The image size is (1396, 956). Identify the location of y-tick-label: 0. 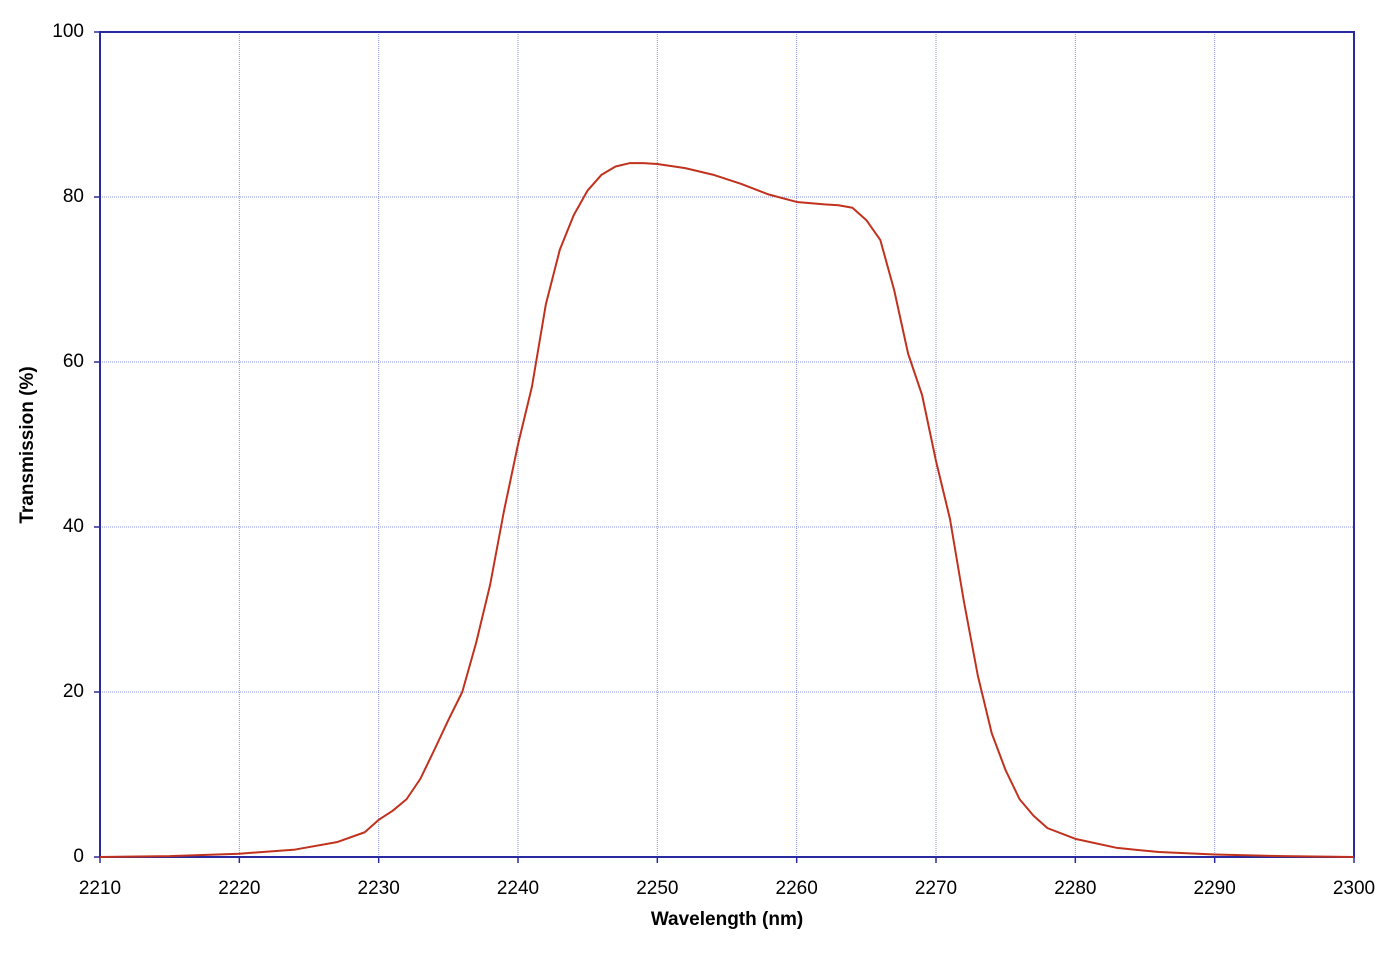
(78, 856).